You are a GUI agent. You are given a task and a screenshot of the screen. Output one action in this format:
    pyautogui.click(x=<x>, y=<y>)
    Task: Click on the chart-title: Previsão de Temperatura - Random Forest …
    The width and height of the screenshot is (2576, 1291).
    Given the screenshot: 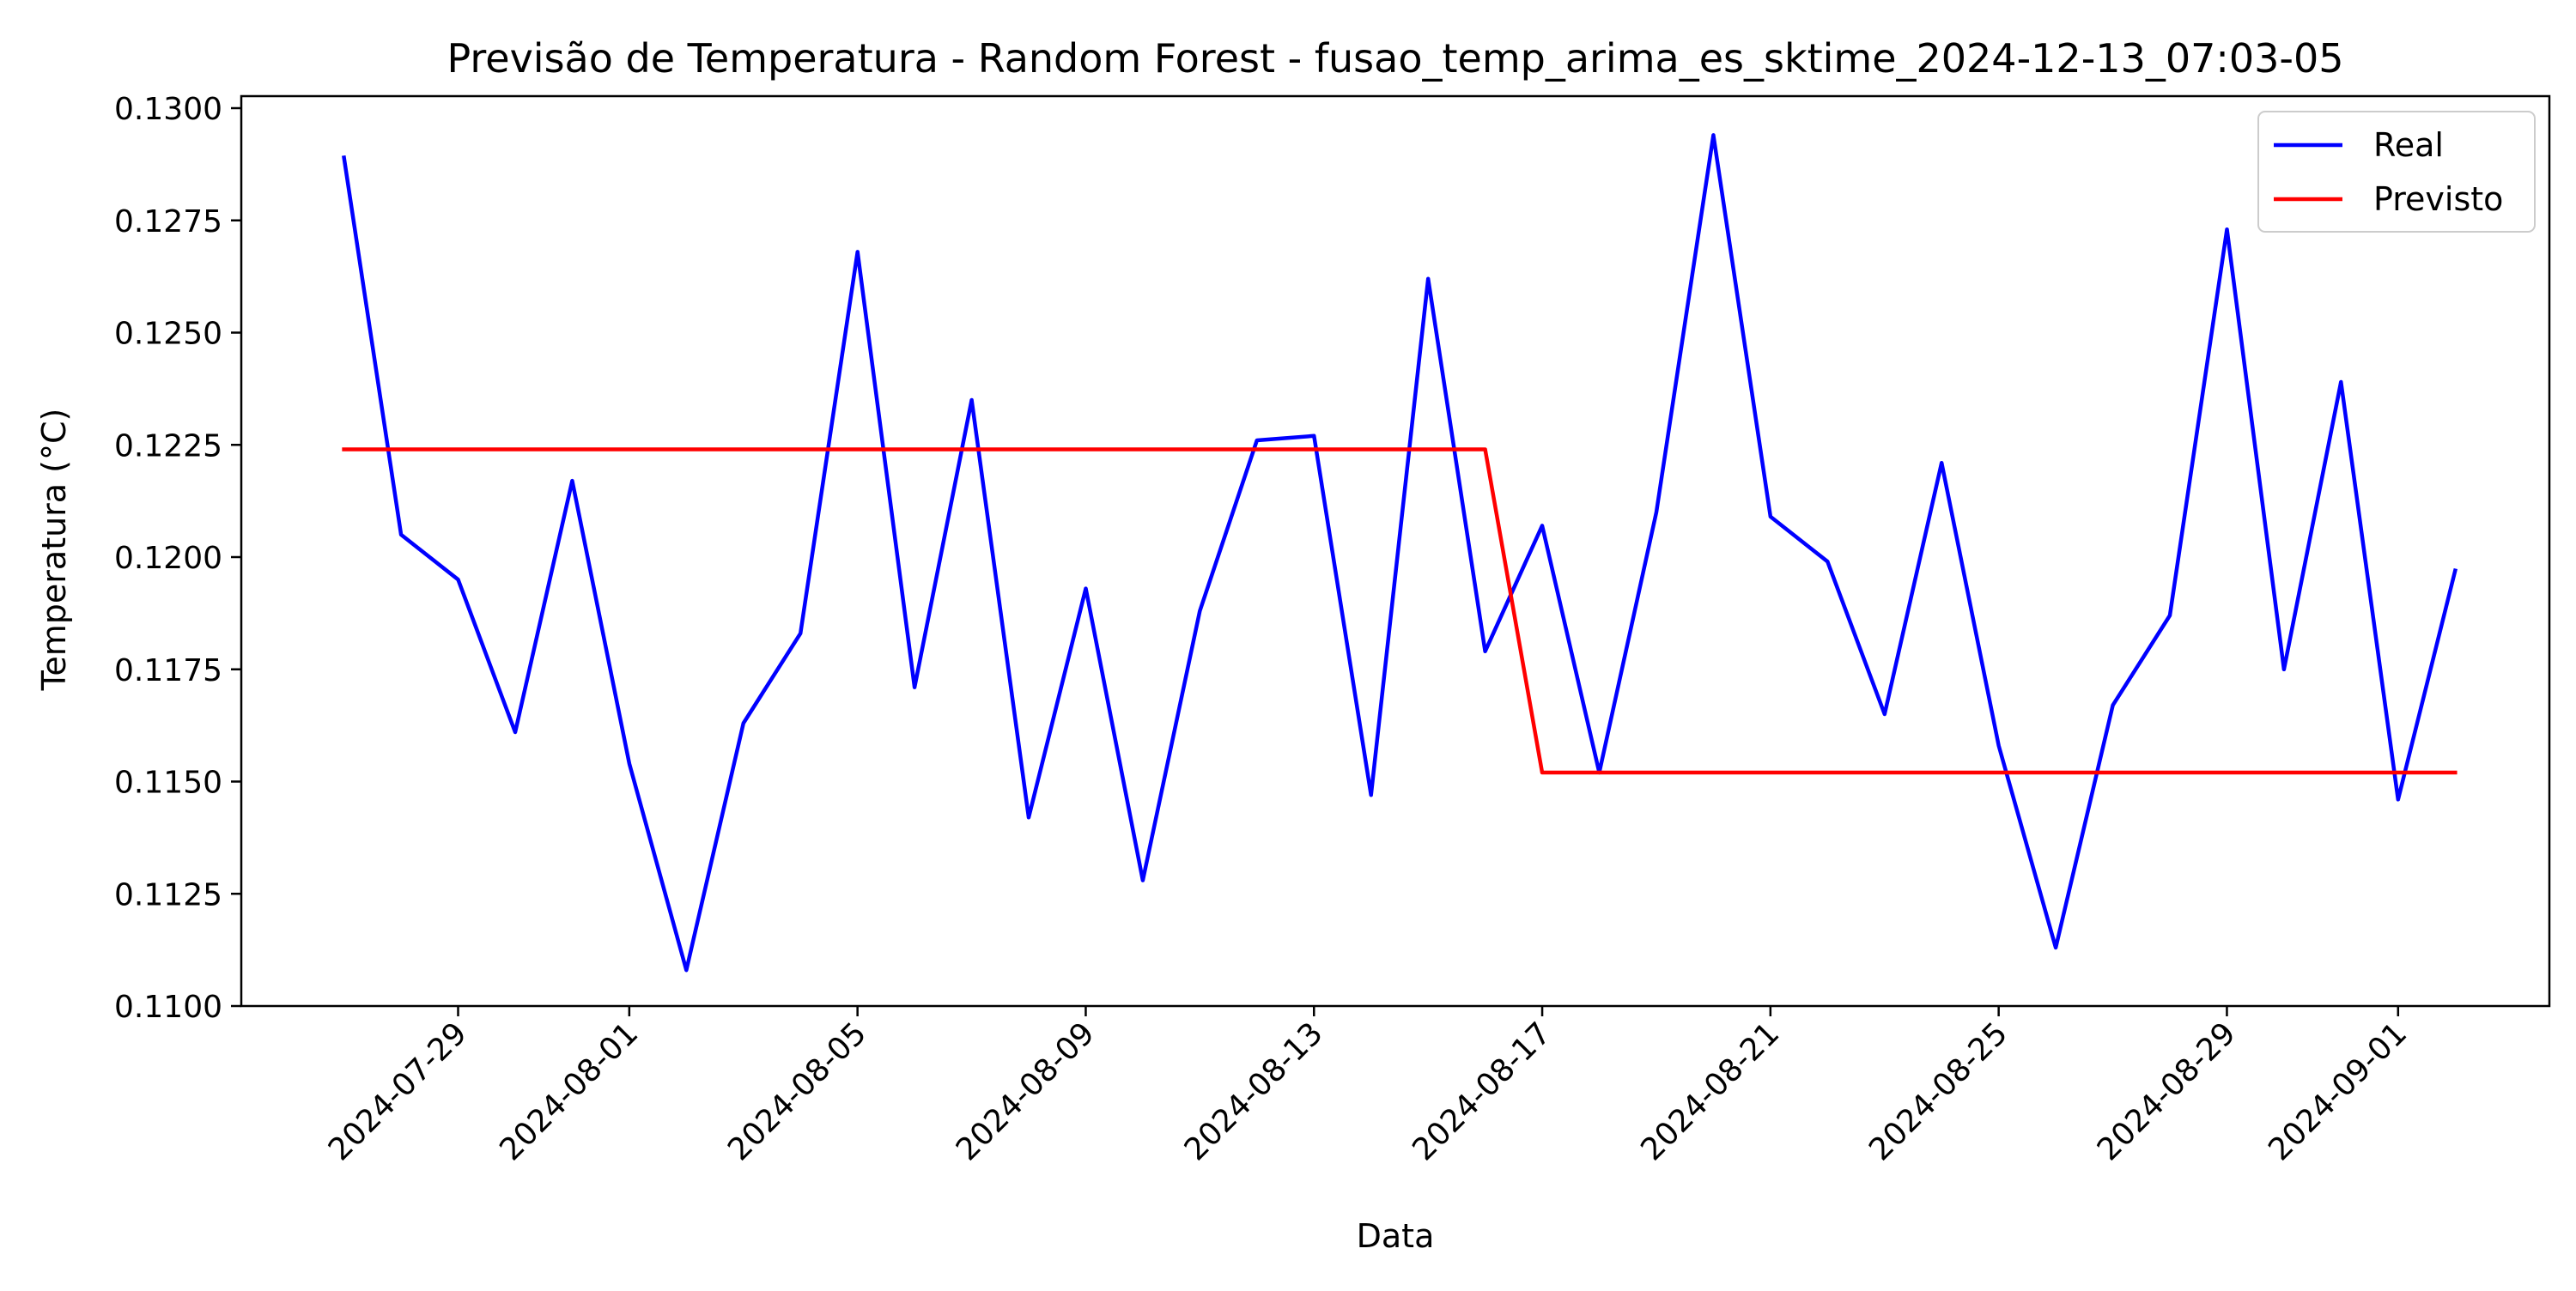 What is the action you would take?
    pyautogui.click(x=1395, y=58)
    